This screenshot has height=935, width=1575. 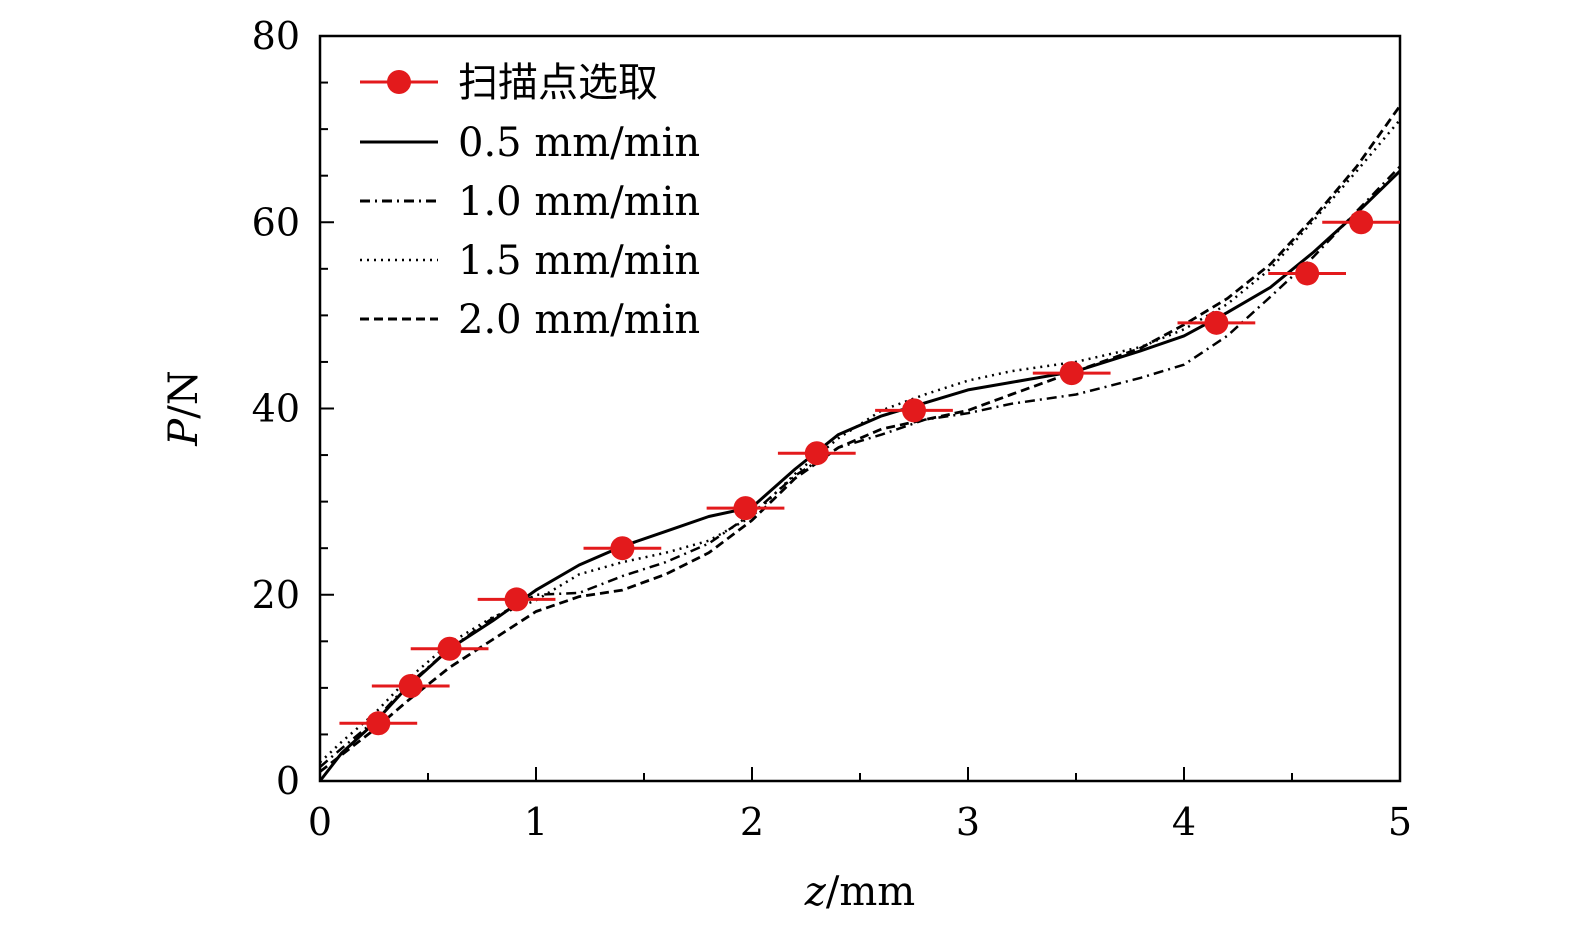 I want to click on y-tick-label: 20, so click(x=276, y=595).